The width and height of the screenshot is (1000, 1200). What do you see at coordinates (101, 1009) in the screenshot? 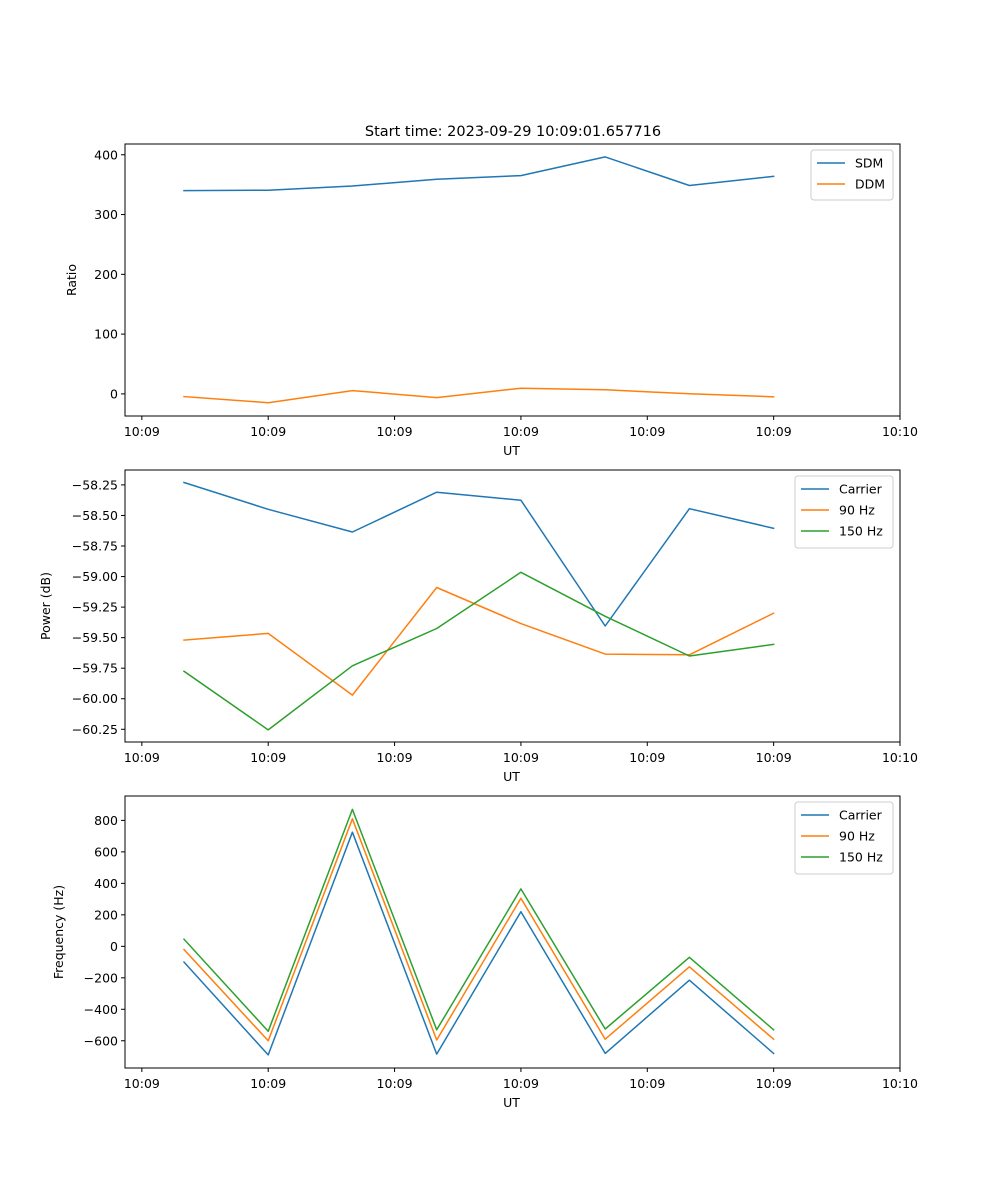
I see `y-tick-label: −400` at bounding box center [101, 1009].